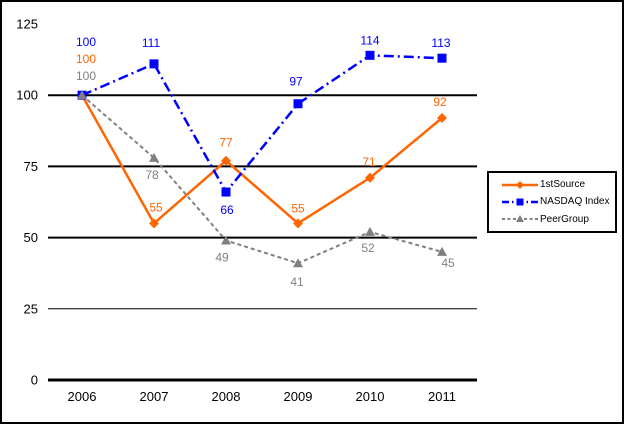 This screenshot has height=424, width=624. Describe the element at coordinates (370, 231) in the screenshot. I see `data-point-peergroup-2010` at that location.